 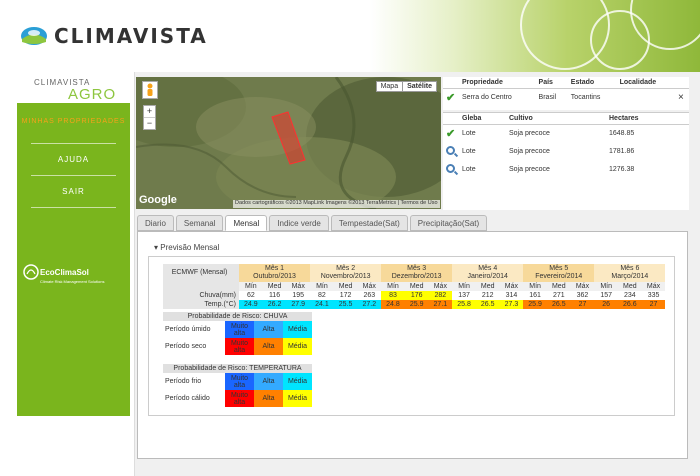 I want to click on chuva-value: 116, so click(x=274, y=295).